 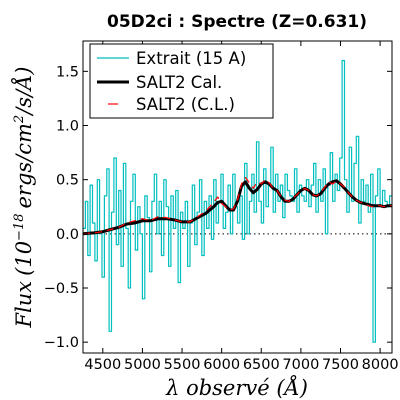 What do you see at coordinates (19, 119) in the screenshot?
I see `y-axis-label-units-exp: 2` at bounding box center [19, 119].